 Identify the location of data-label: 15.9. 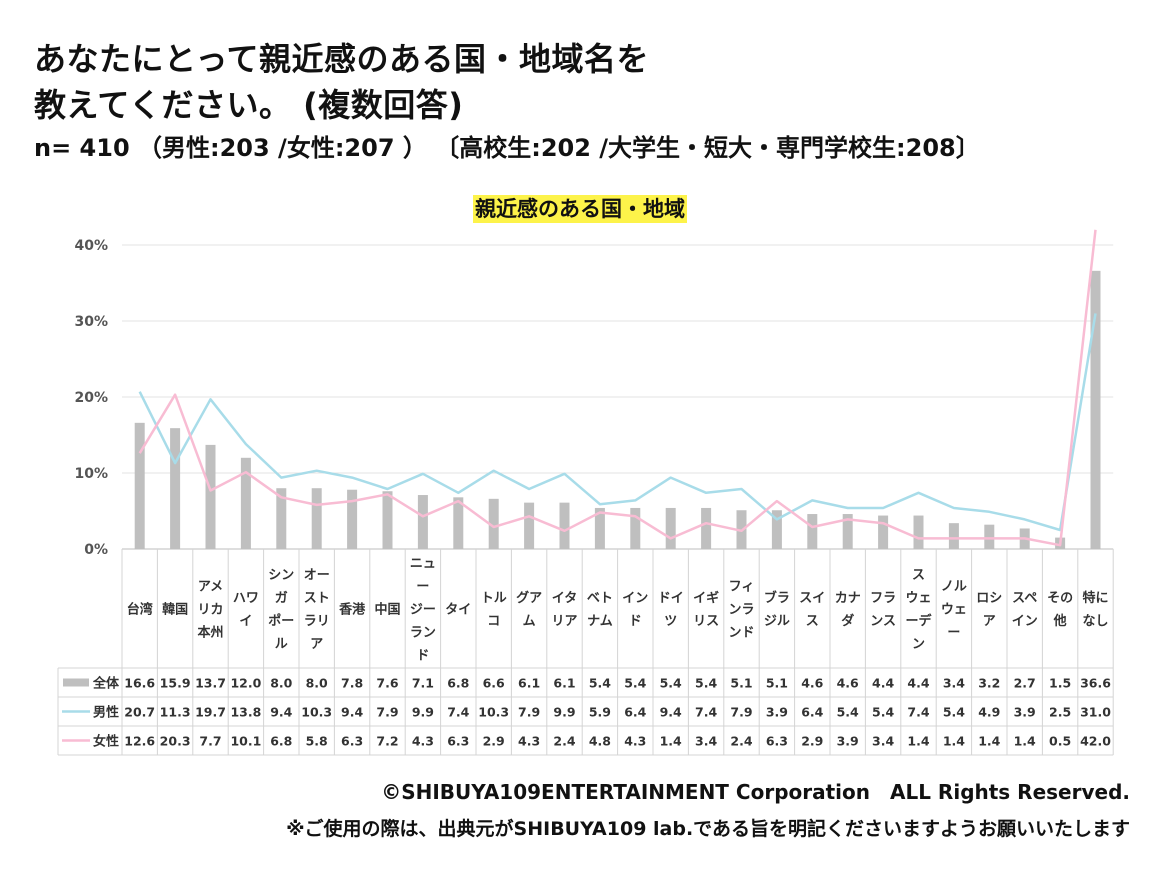
(175, 683).